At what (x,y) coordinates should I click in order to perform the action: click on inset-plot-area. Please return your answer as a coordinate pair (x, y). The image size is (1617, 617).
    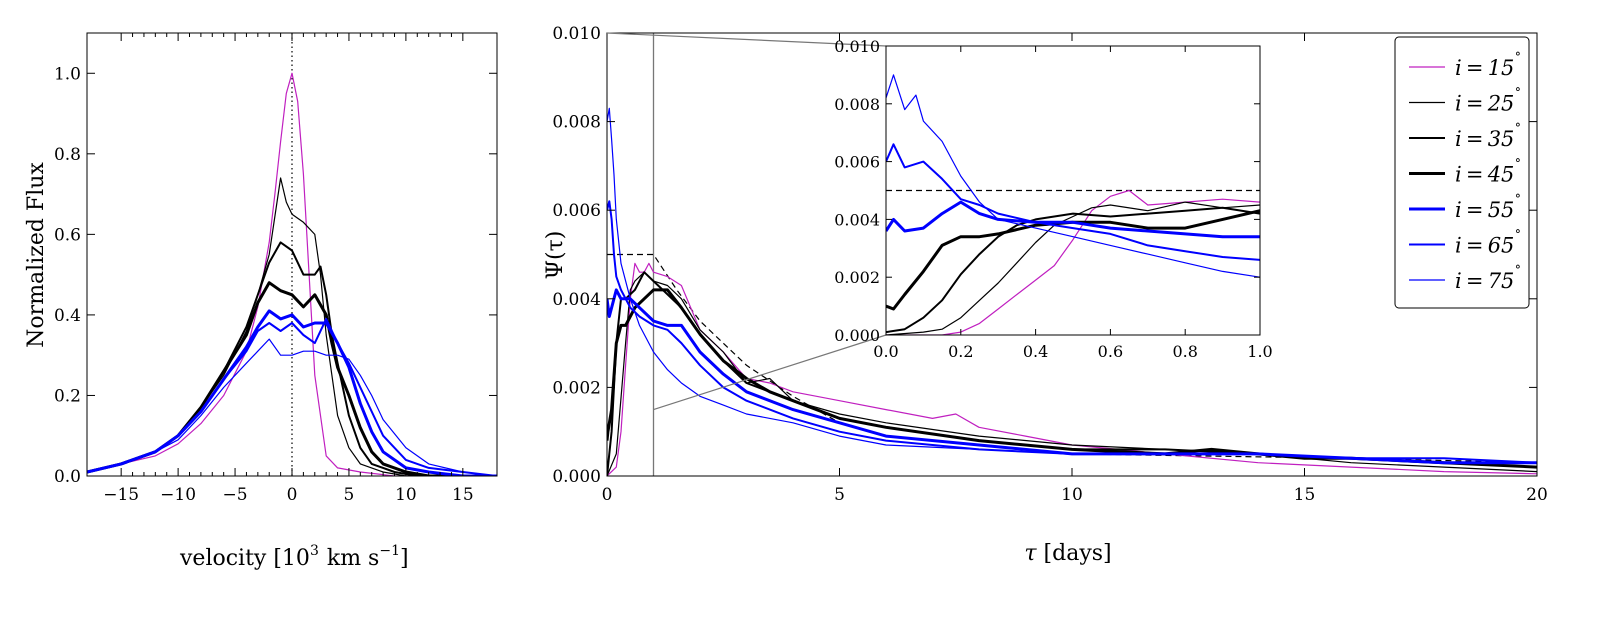
    Looking at the image, I should click on (1073, 190).